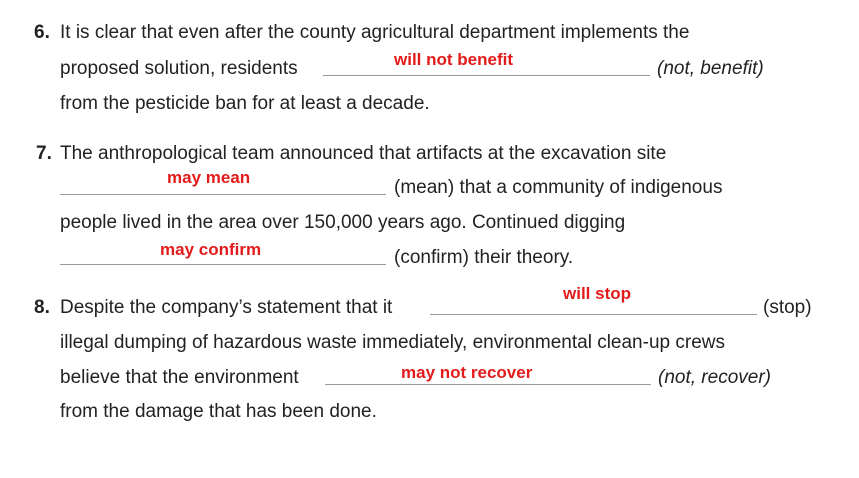 The image size is (859, 478). What do you see at coordinates (597, 293) in the screenshot?
I see `item-8-answer-1: will stop` at bounding box center [597, 293].